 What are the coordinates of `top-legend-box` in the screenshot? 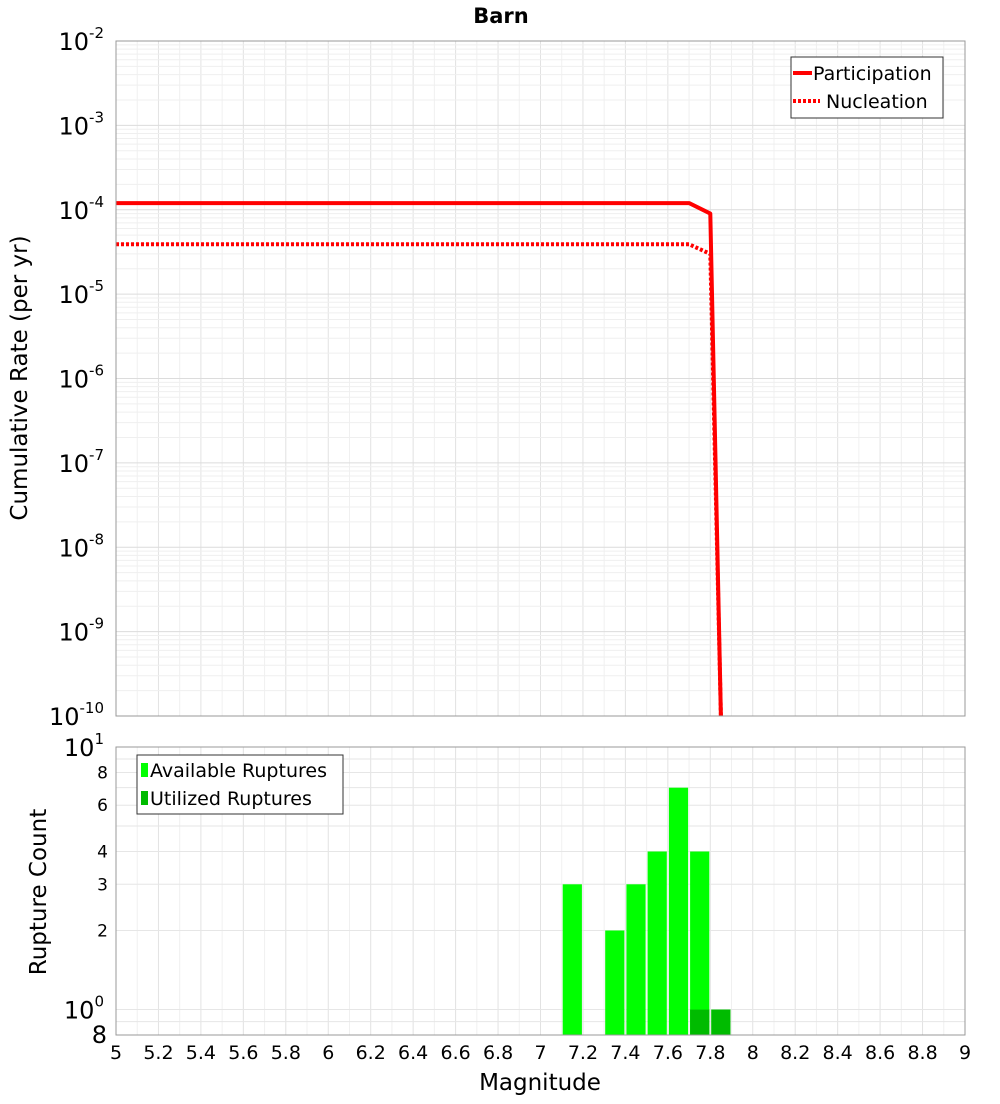 It's located at (867, 87).